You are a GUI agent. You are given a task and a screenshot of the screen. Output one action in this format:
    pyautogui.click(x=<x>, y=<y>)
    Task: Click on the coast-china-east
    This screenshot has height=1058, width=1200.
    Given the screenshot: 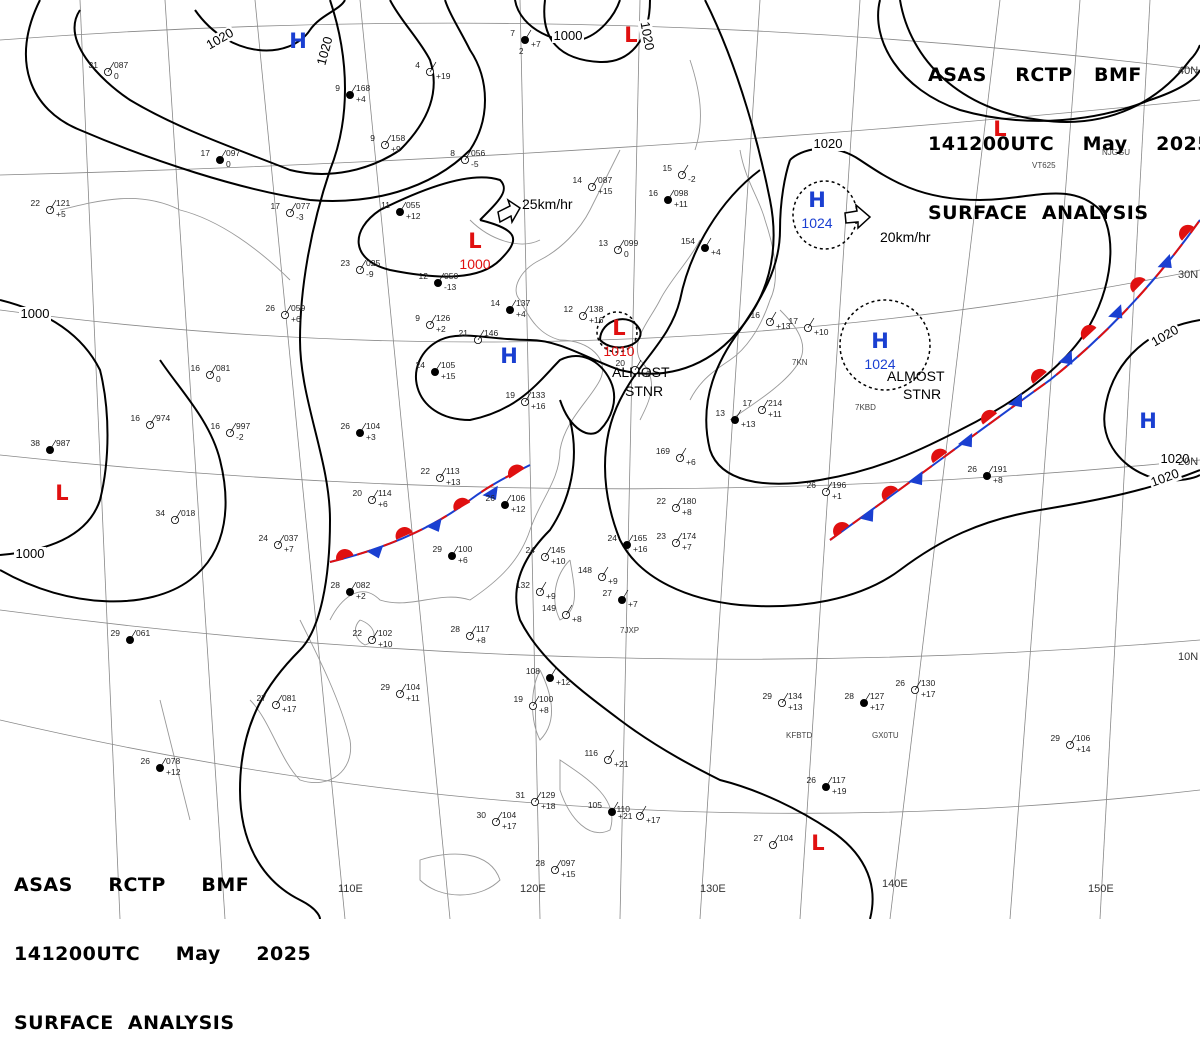 What is the action you would take?
    pyautogui.click(x=475, y=385)
    